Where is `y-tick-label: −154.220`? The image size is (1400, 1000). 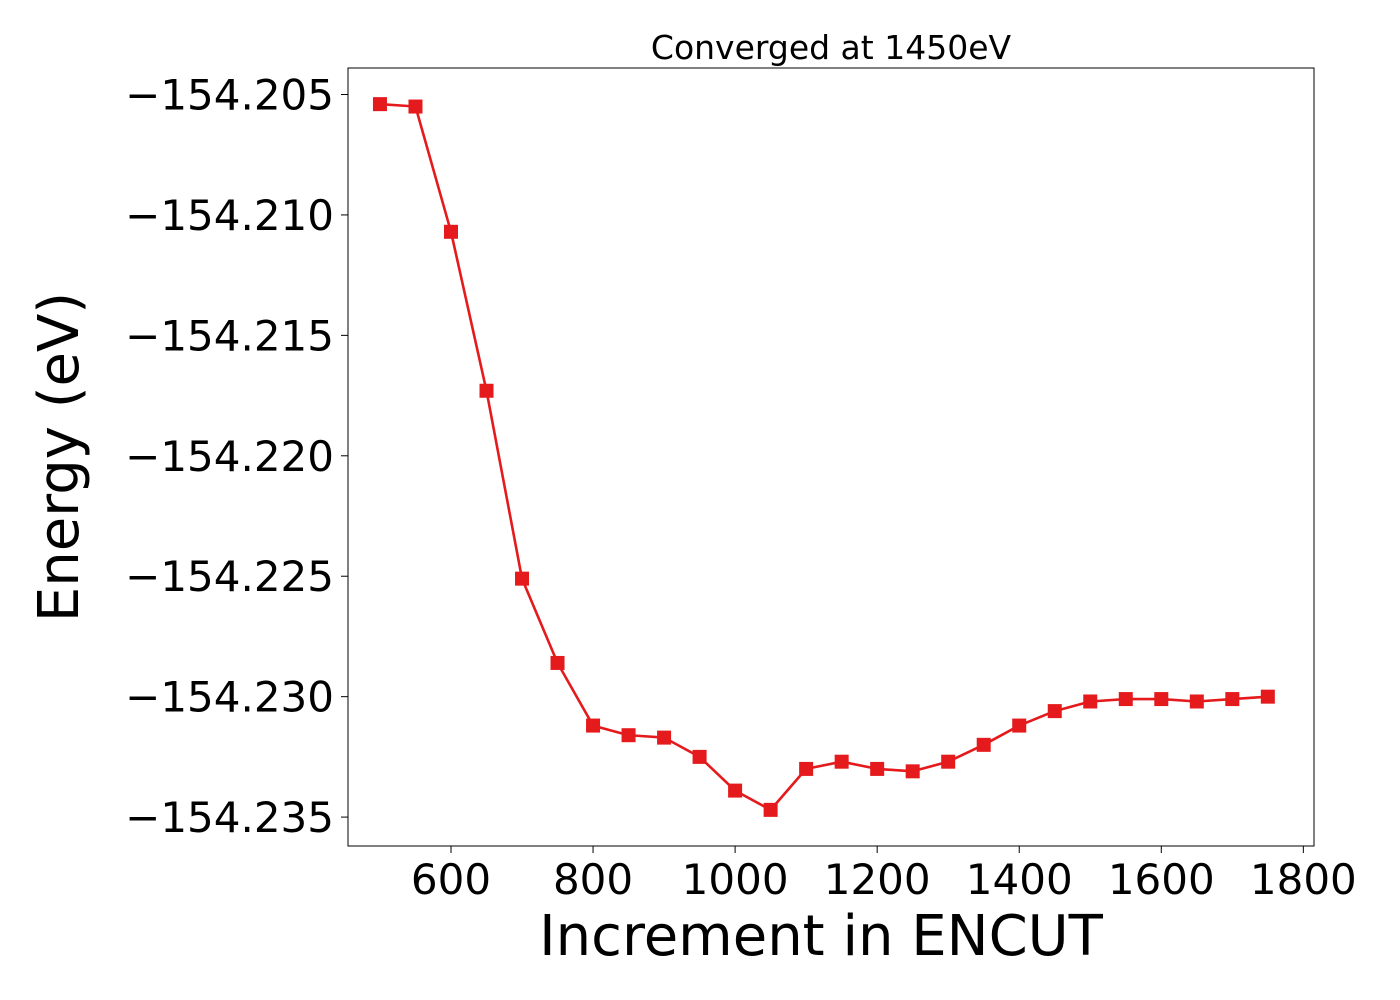
y-tick-label: −154.220 is located at coordinates (229, 456).